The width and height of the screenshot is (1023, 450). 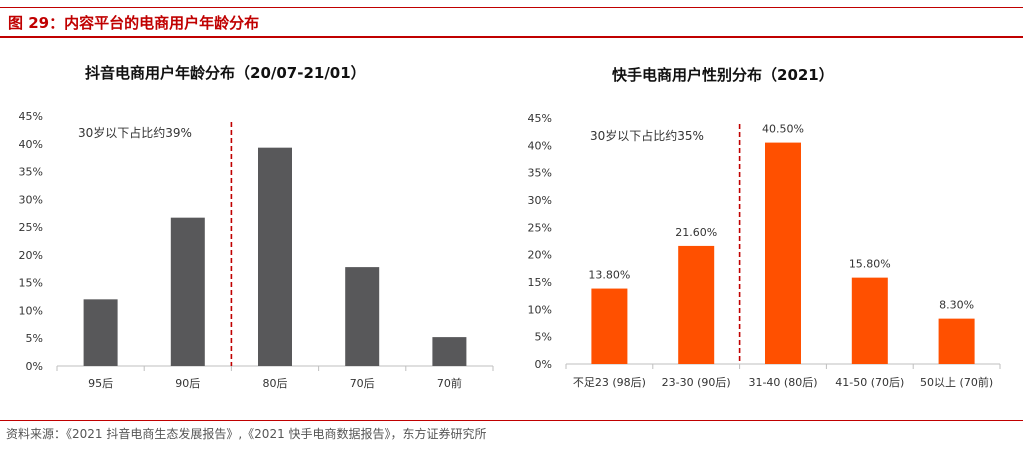 What do you see at coordinates (782, 382) in the screenshot?
I see `x-tick-label: 31-40 (80后)` at bounding box center [782, 382].